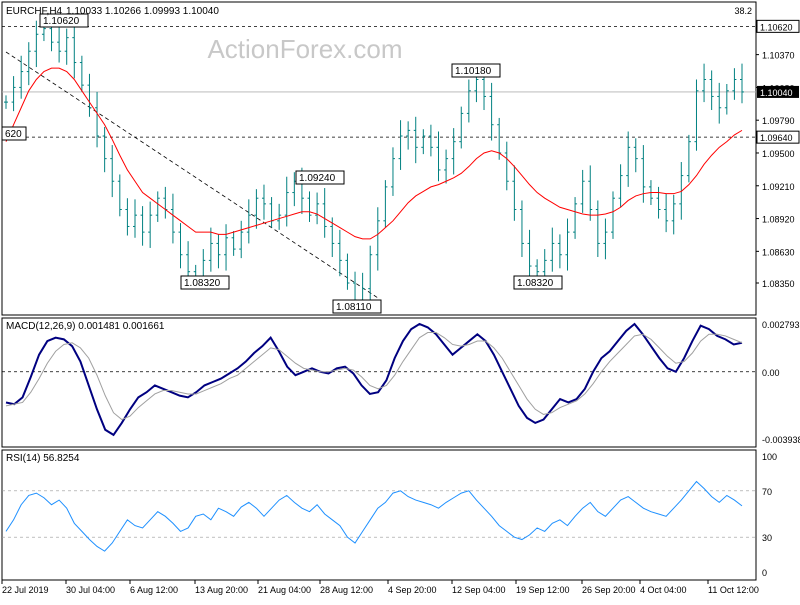  What do you see at coordinates (479, 590) in the screenshot?
I see `x-tick-label: 12 Sep 04:00` at bounding box center [479, 590].